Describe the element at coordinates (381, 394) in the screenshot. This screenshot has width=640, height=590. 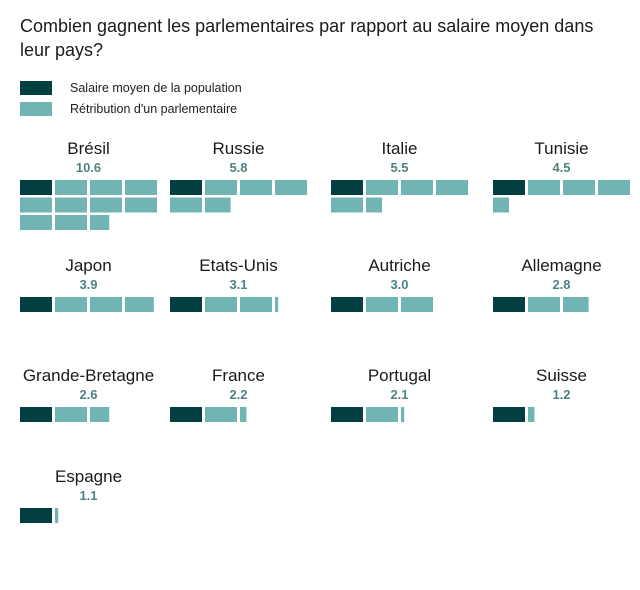
I see `country-group-portugal: Portugal 2.1` at that location.